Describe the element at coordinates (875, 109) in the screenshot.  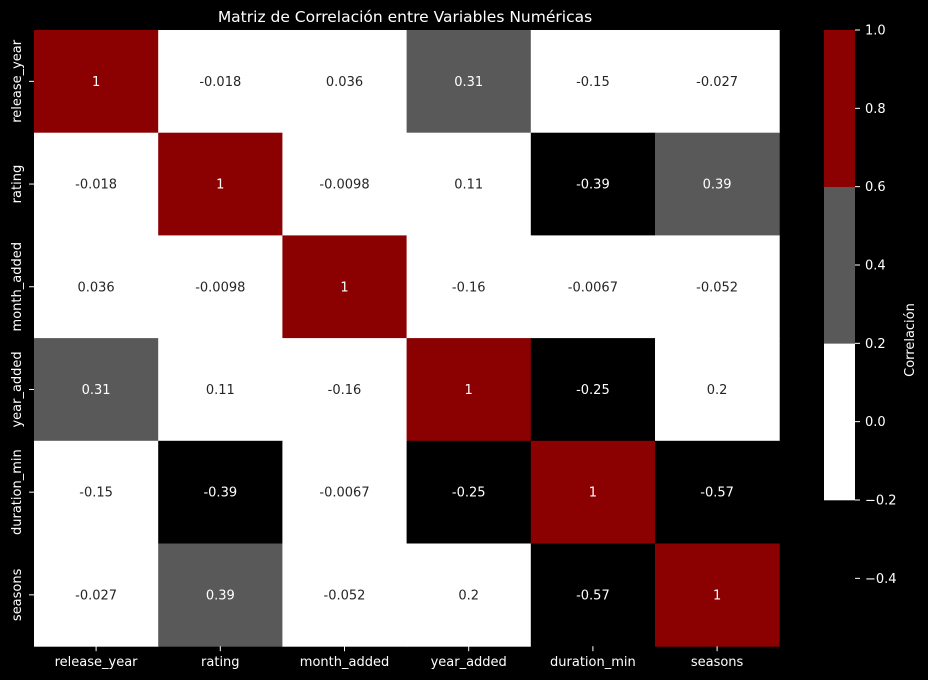
I see `colorbar-tick-label: 0.8` at that location.